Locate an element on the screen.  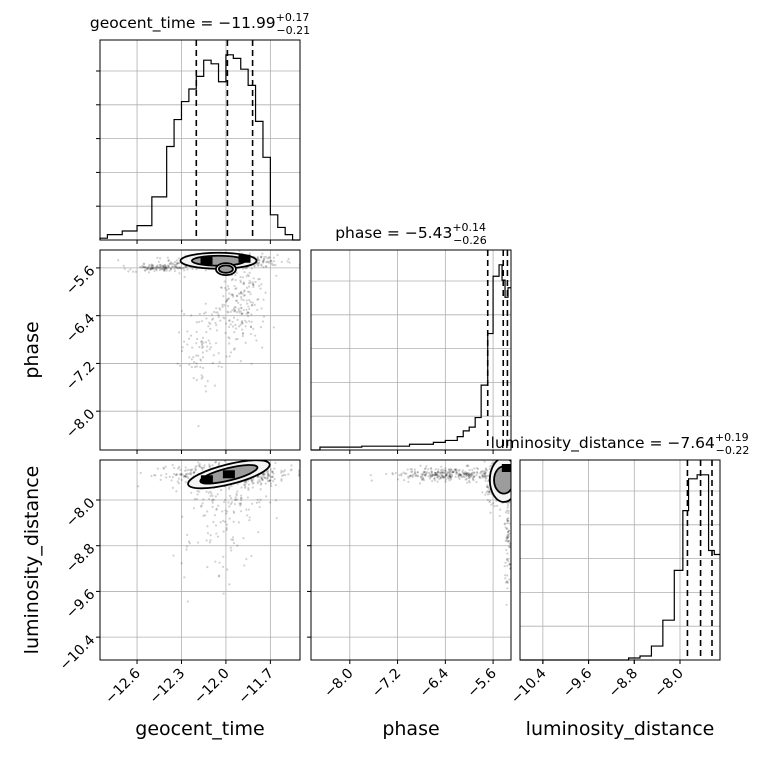
x-axis-label-luminosity-distance: luminosity_distance is located at coordinates (620, 729).